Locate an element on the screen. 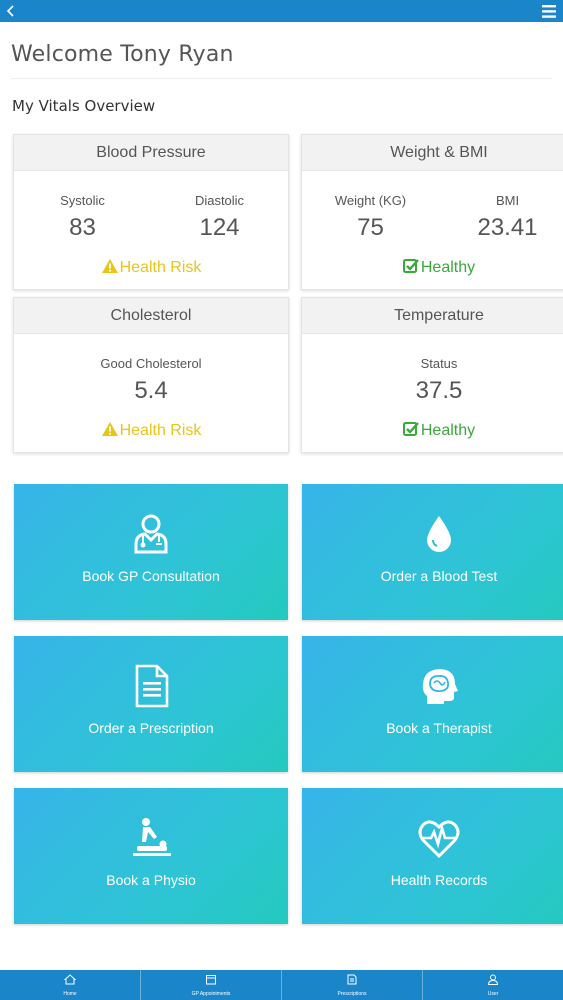 This screenshot has width=563, height=1000. tile-label: Book a Therapist is located at coordinates (439, 728).